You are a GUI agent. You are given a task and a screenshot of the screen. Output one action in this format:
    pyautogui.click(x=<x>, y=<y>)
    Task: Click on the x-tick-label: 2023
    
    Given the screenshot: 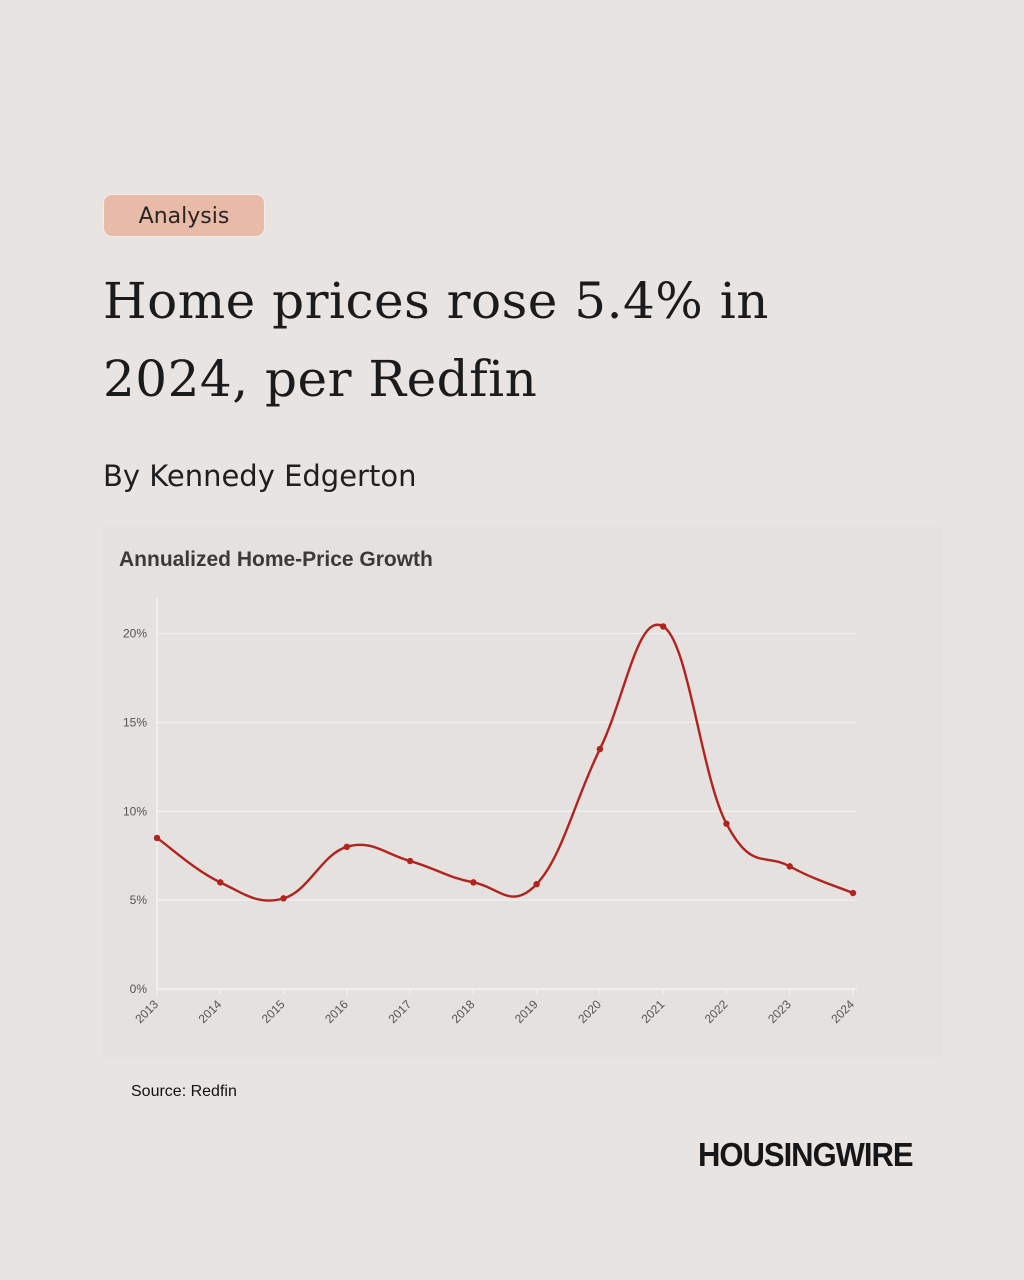 What is the action you would take?
    pyautogui.click(x=779, y=1011)
    